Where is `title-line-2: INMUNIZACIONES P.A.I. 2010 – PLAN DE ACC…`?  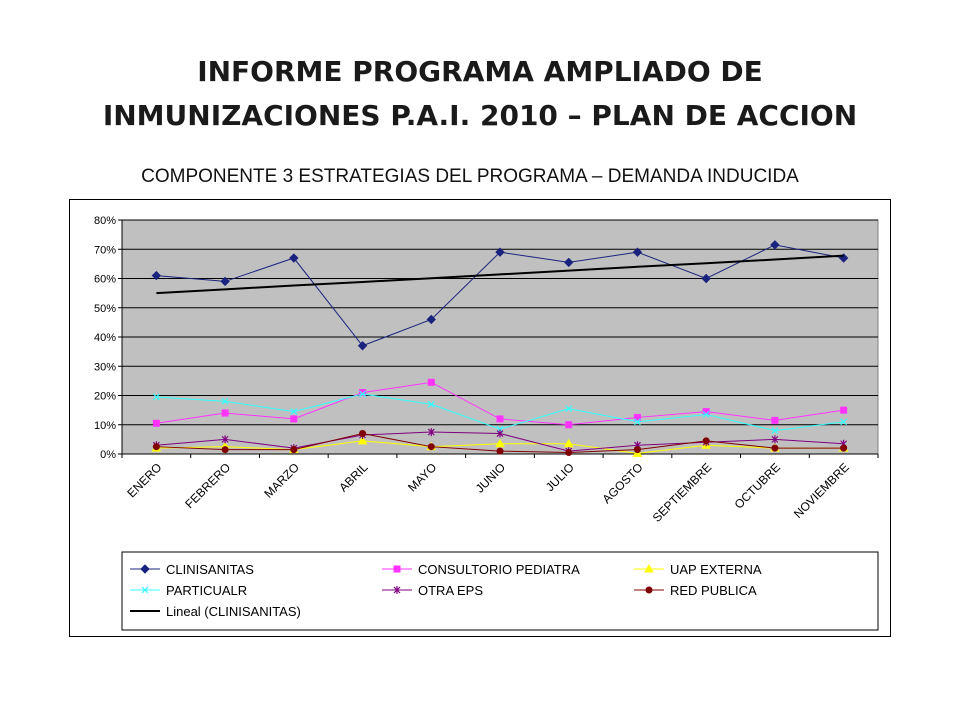 title-line-2: INMUNIZACIONES P.A.I. 2010 – PLAN DE ACC… is located at coordinates (480, 115).